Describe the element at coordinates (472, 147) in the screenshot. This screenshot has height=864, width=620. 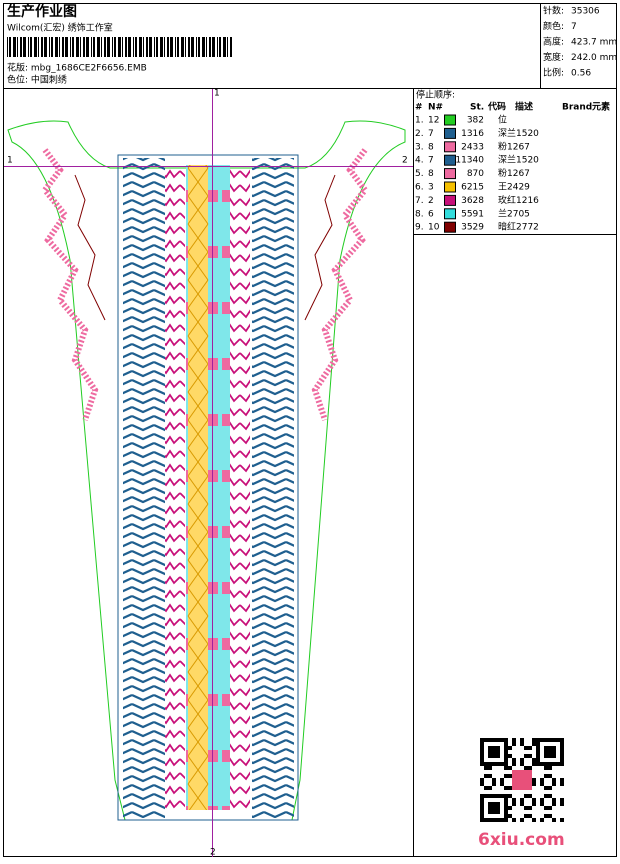
I see `stitches: 2433` at that location.